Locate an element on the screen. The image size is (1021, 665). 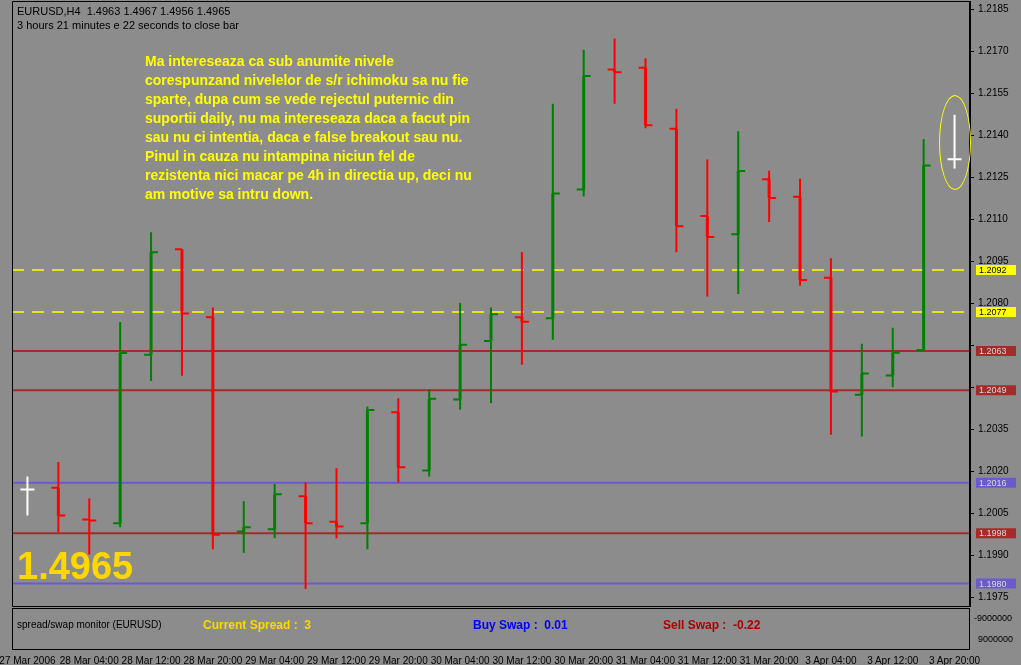
y-tick-label: 1.2155 is located at coordinates (994, 93).